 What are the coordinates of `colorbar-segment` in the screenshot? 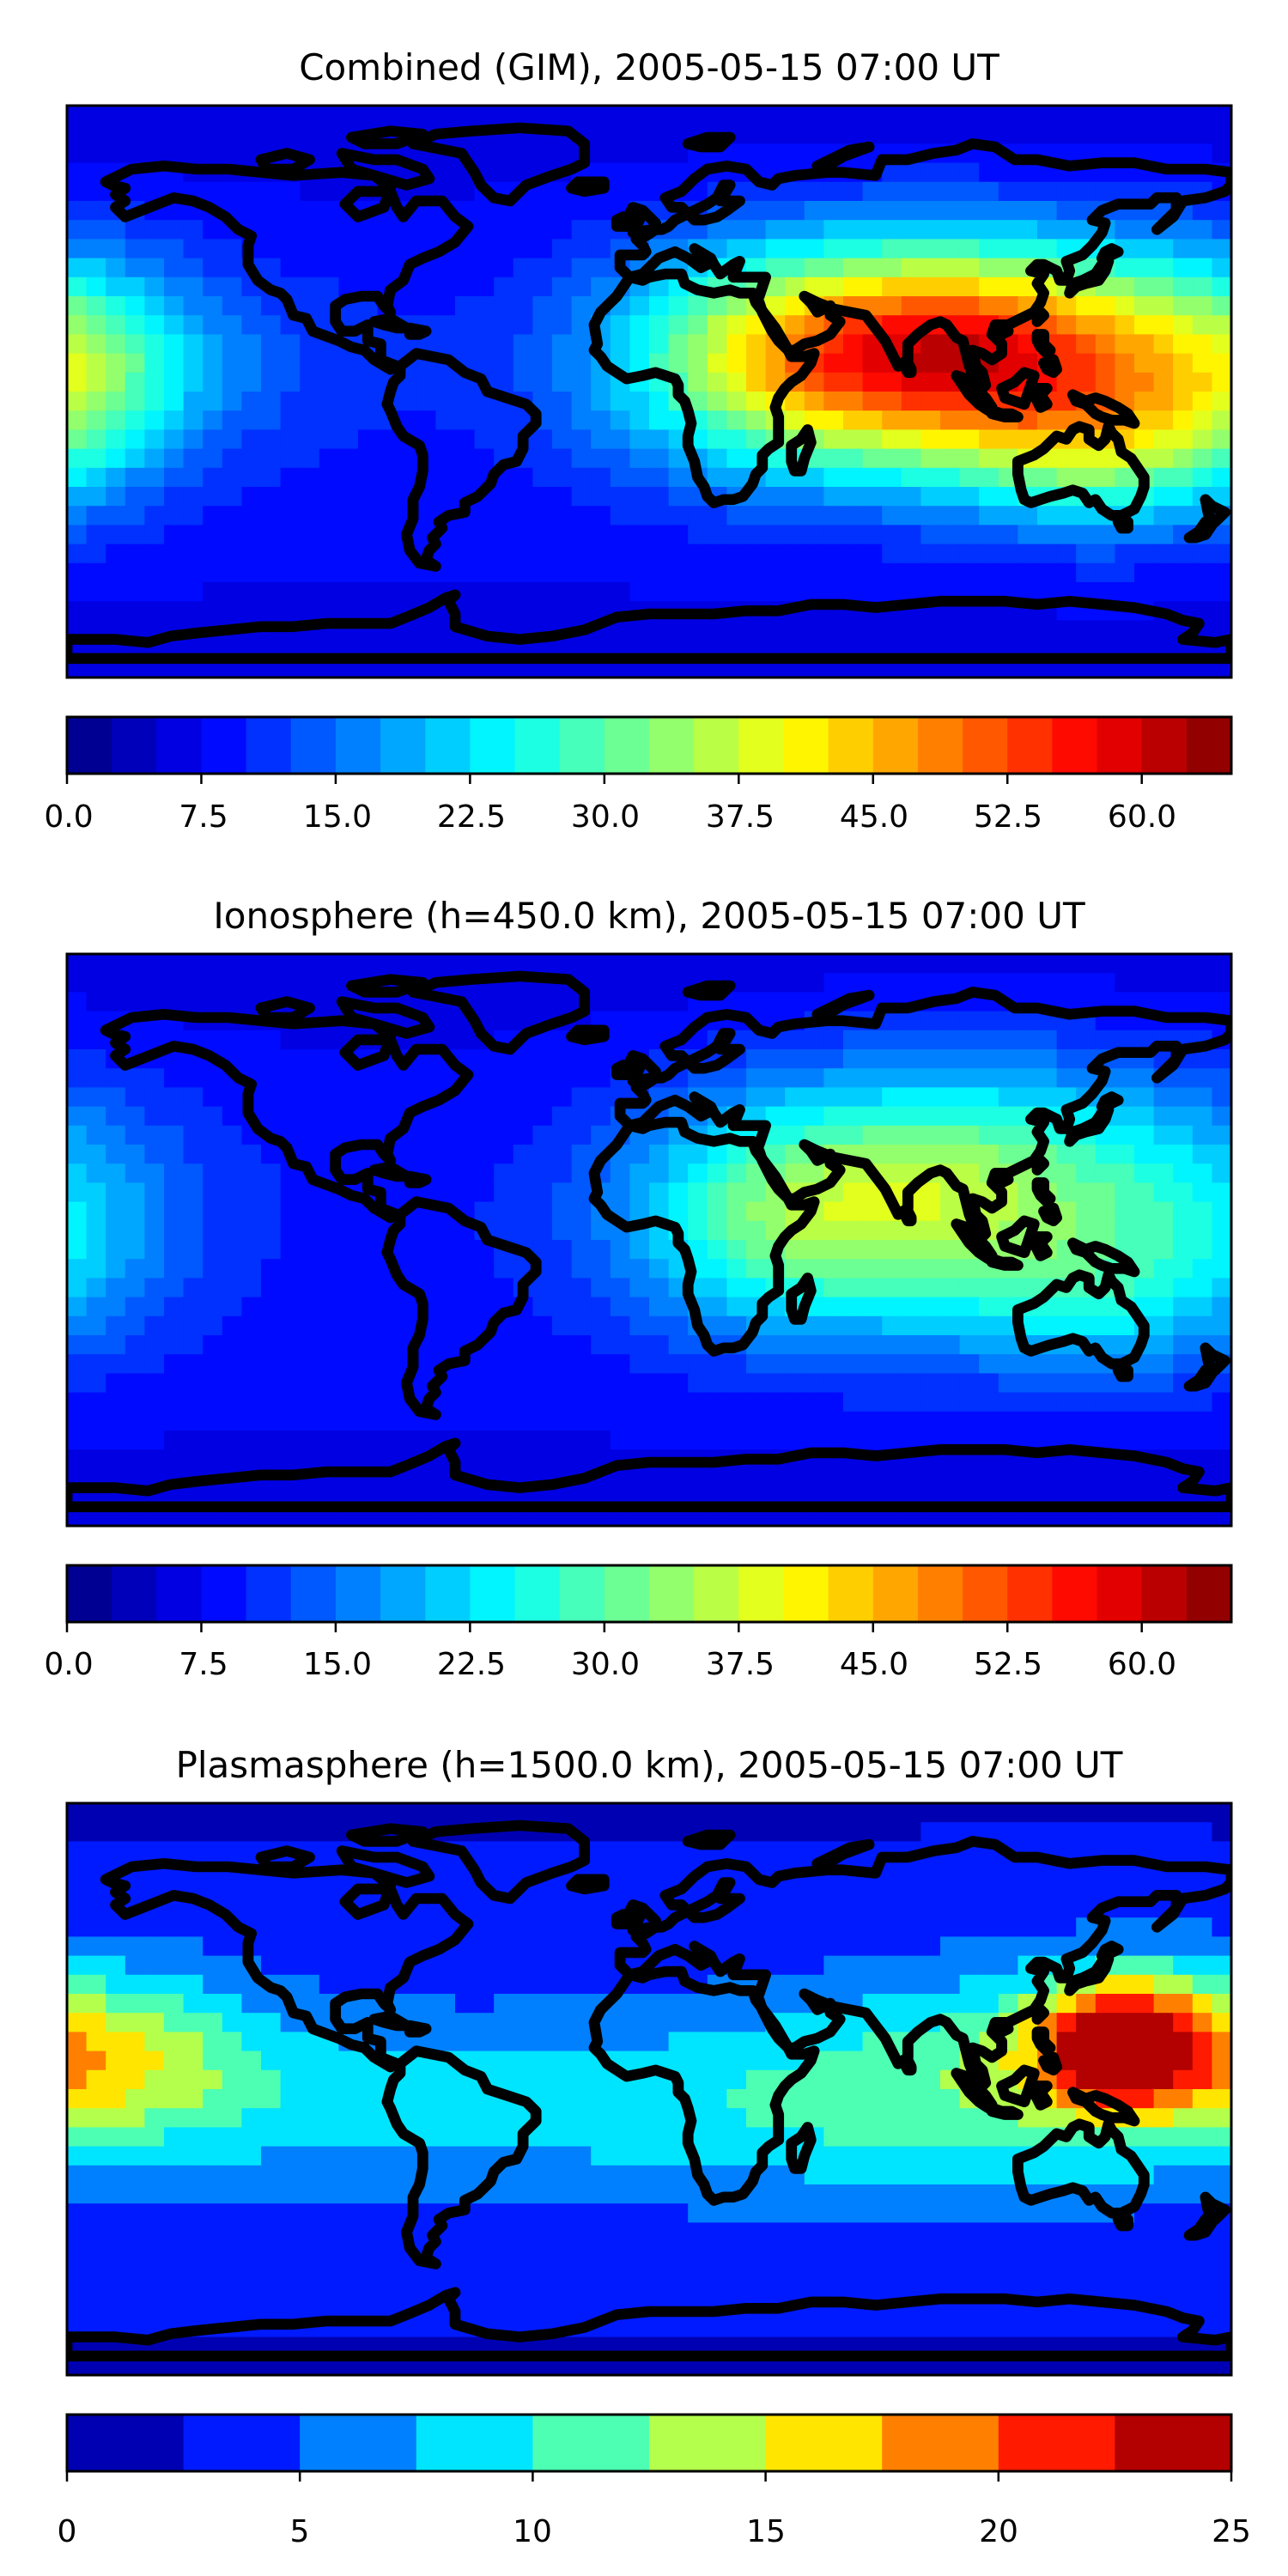 It's located at (806, 1594).